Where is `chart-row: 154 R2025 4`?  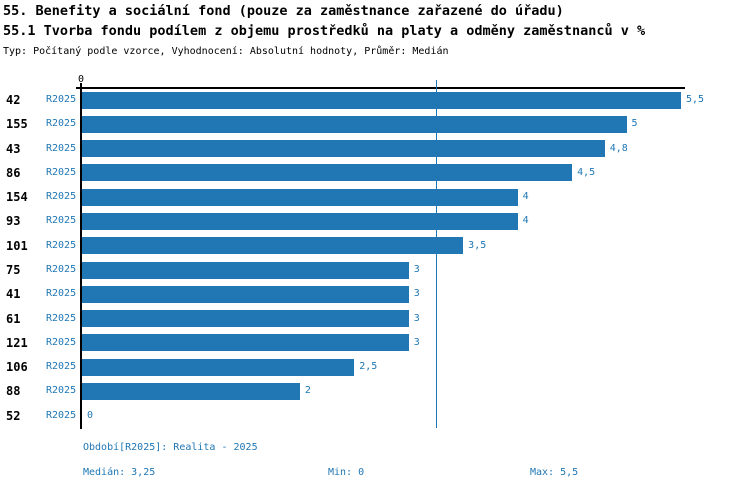 chart-row: 154 R2025 4 is located at coordinates (375, 197).